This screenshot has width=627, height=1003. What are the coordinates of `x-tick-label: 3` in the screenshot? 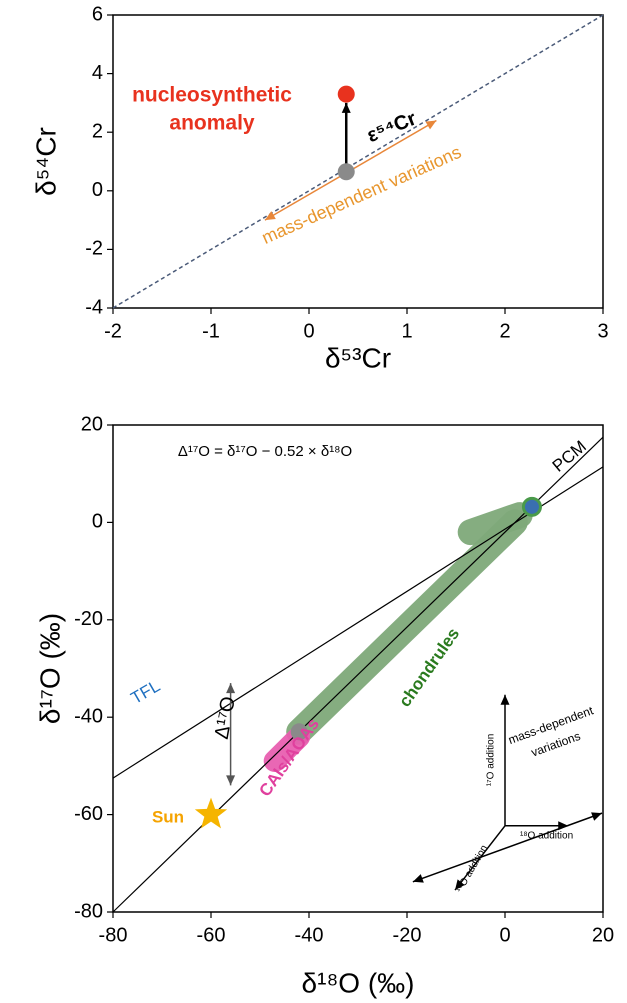 It's located at (602, 331).